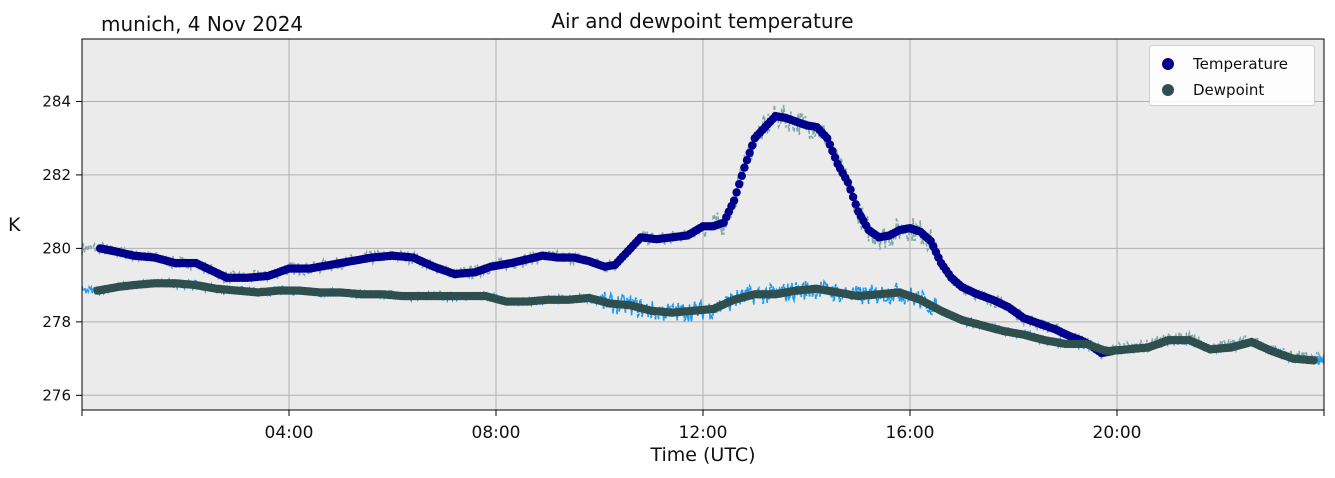  Describe the element at coordinates (702, 21) in the screenshot. I see `chart-title: Air and dewpoint temperature` at that location.